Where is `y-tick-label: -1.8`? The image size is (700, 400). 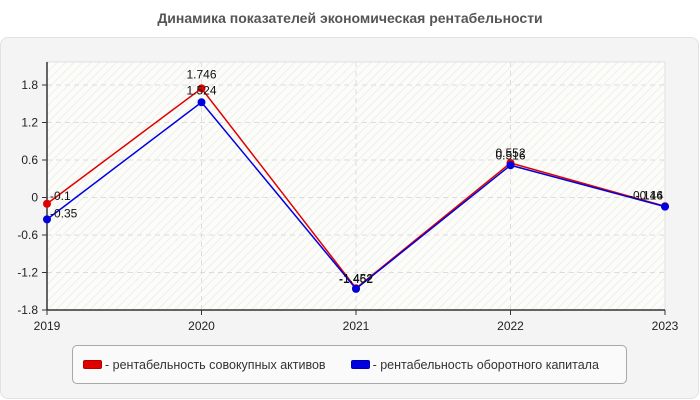
y-tick-label: -1.8 is located at coordinates (27, 310).